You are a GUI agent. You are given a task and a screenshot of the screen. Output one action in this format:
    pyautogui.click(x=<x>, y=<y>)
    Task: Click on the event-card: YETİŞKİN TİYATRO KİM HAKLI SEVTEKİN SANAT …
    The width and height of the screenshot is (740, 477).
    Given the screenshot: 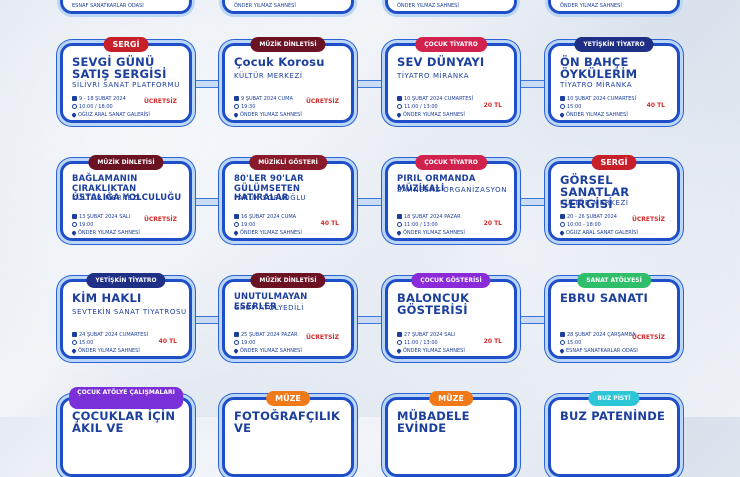 What is the action you would take?
    pyautogui.click(x=126, y=316)
    